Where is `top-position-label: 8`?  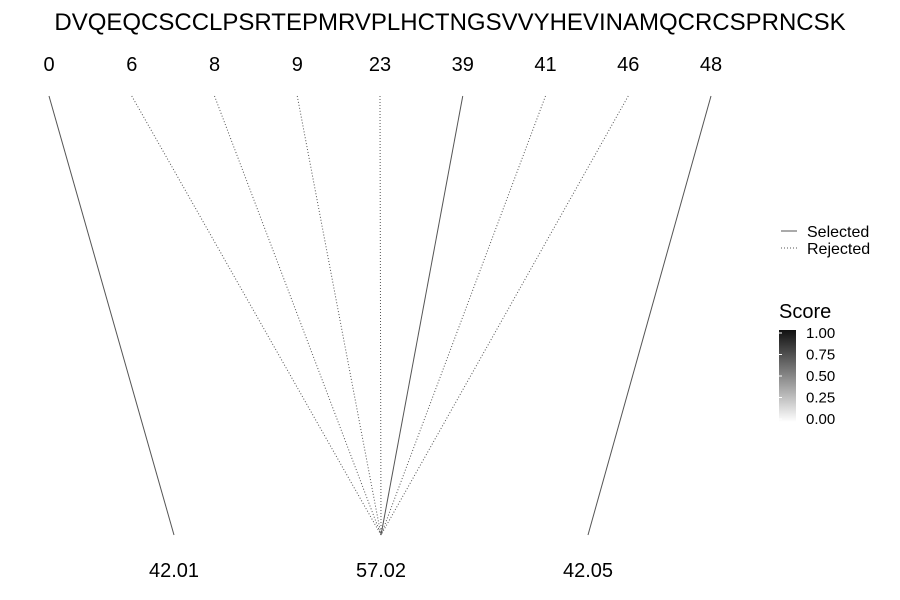
top-position-label: 8 is located at coordinates (214, 65).